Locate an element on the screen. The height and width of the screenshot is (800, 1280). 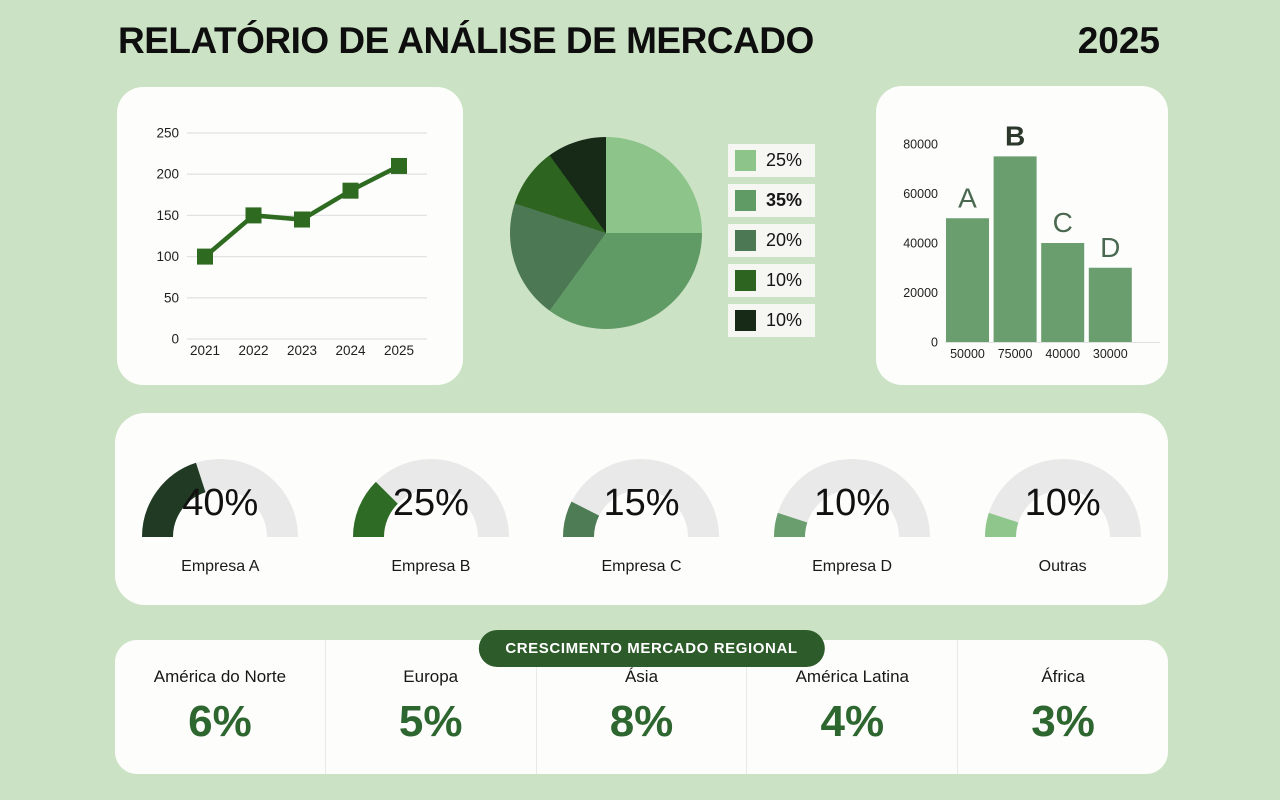
bar-category-label: D is located at coordinates (1110, 247).